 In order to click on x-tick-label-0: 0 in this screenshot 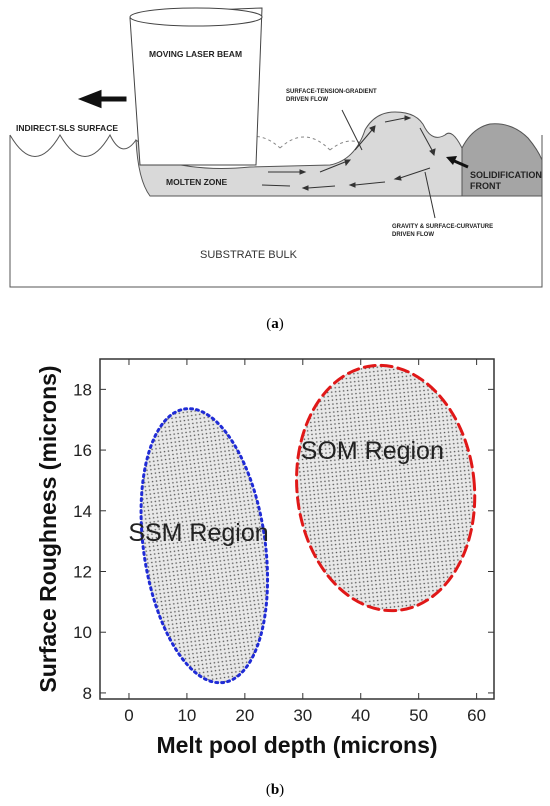, I will do `click(128, 715)`.